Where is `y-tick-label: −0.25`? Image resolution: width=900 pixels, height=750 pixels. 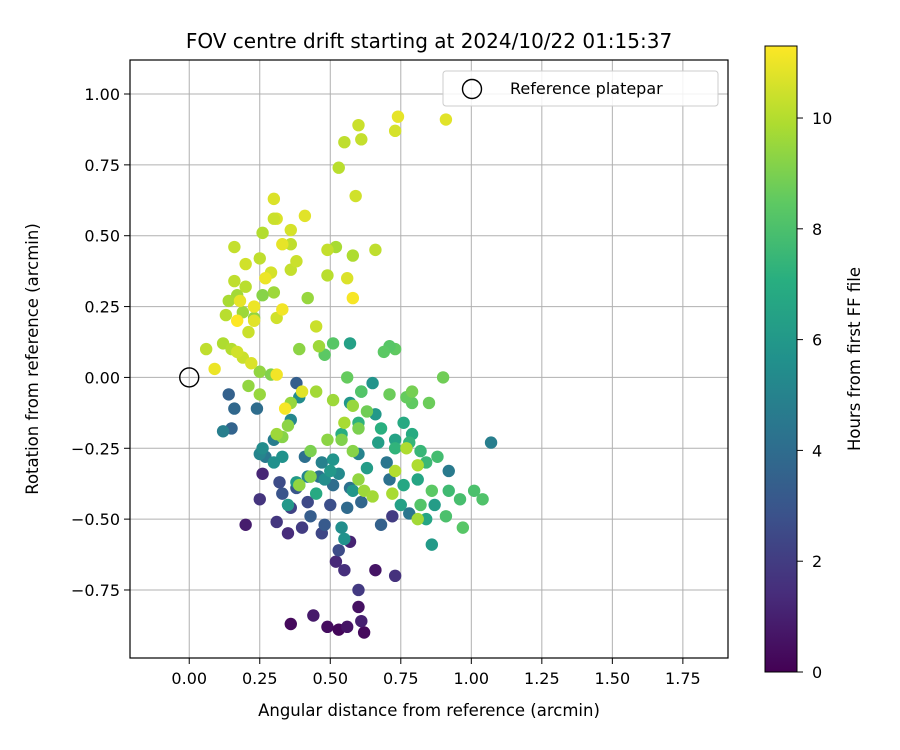
y-tick-label: −0.25 is located at coordinates (95, 448).